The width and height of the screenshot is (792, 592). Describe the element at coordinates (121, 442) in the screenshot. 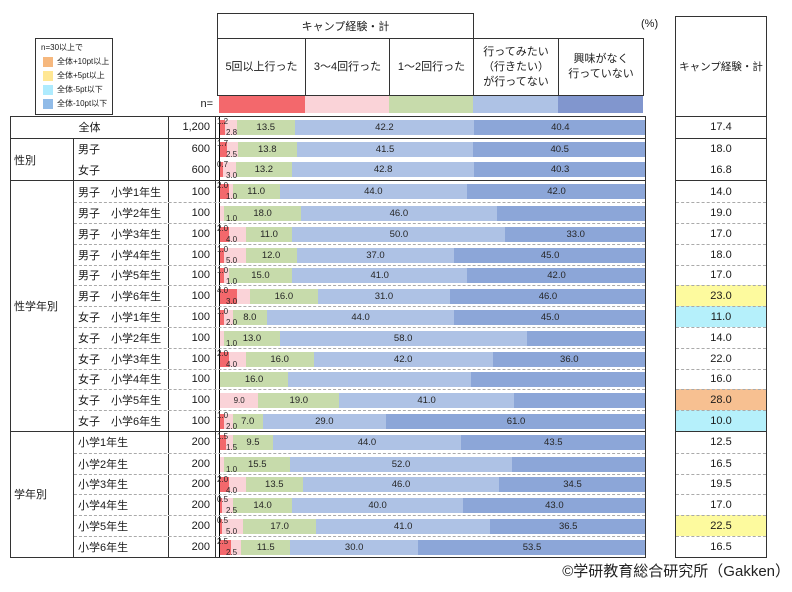

I see `row-label: 小学1年生` at that location.